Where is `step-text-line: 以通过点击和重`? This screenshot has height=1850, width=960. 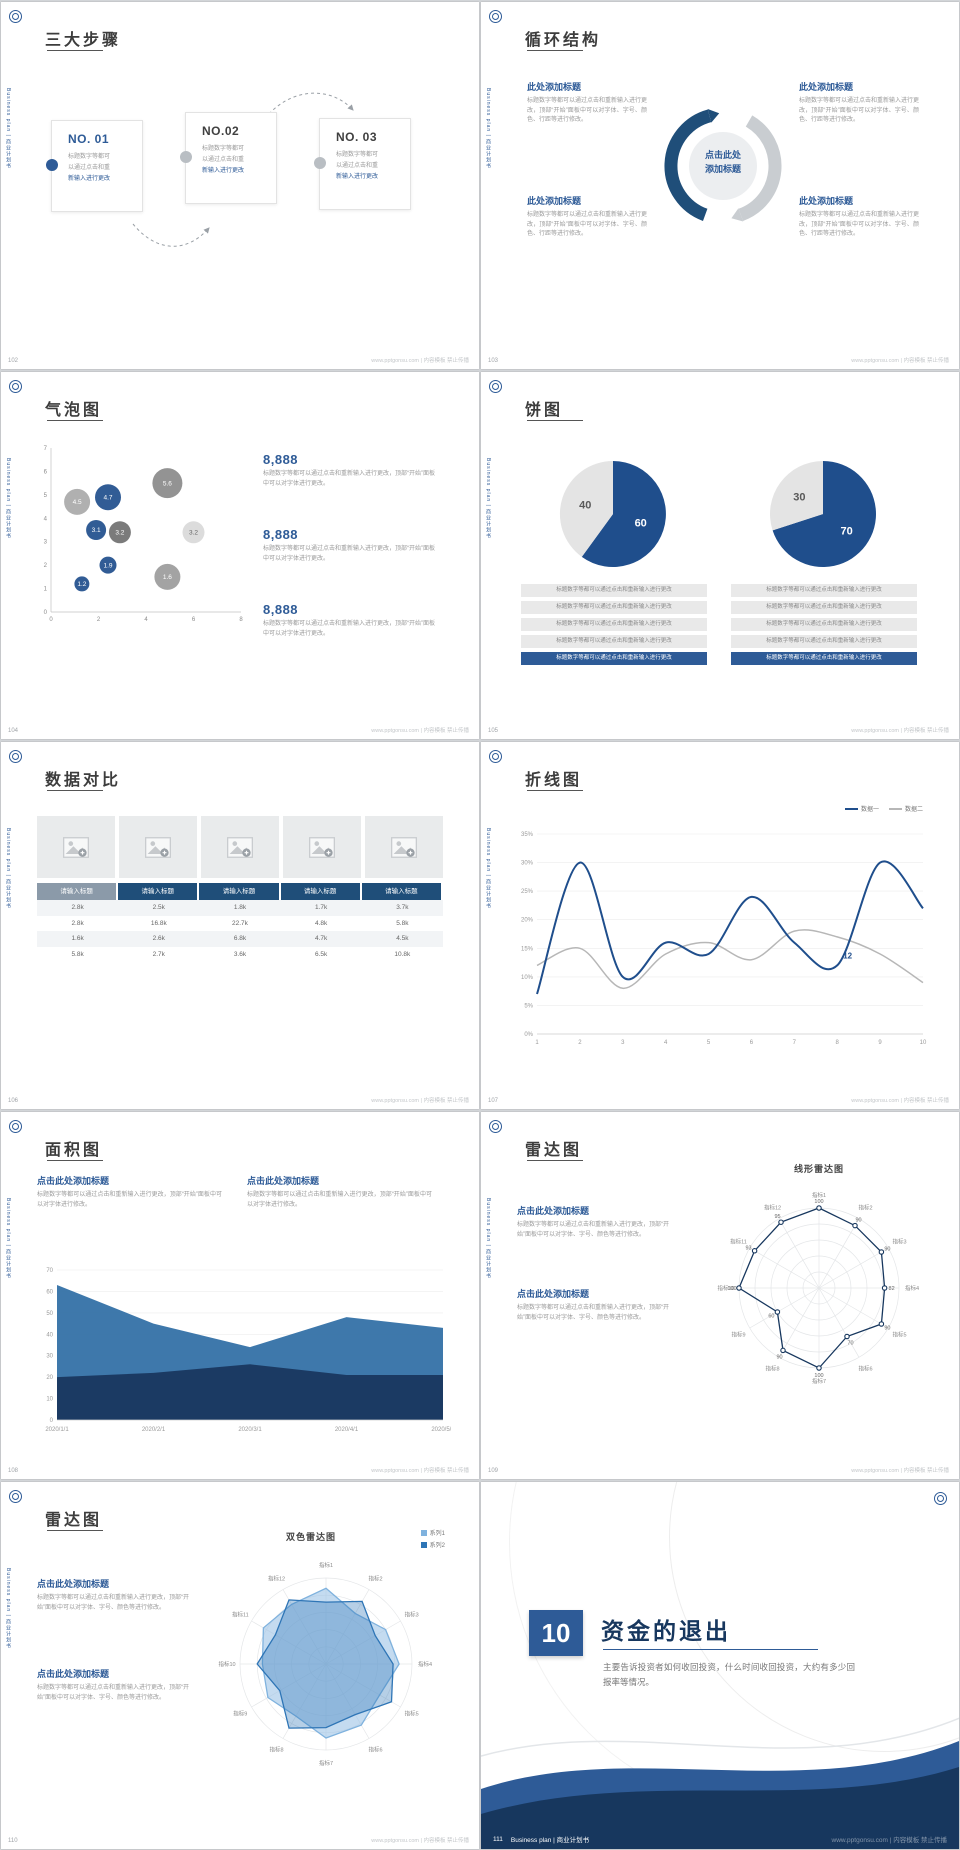 step-text-line: 以通过点击和重 is located at coordinates (357, 165).